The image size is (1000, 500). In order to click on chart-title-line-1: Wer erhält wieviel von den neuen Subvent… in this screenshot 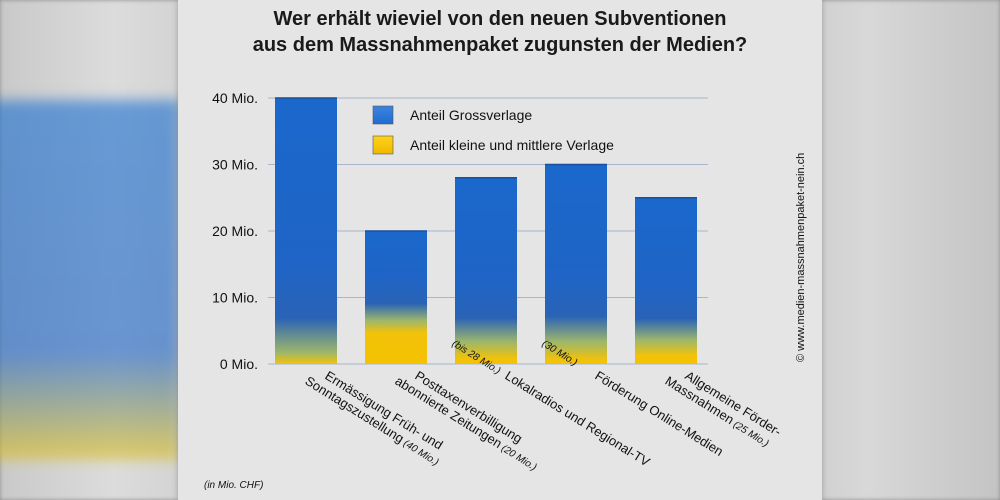, I will do `click(500, 19)`.